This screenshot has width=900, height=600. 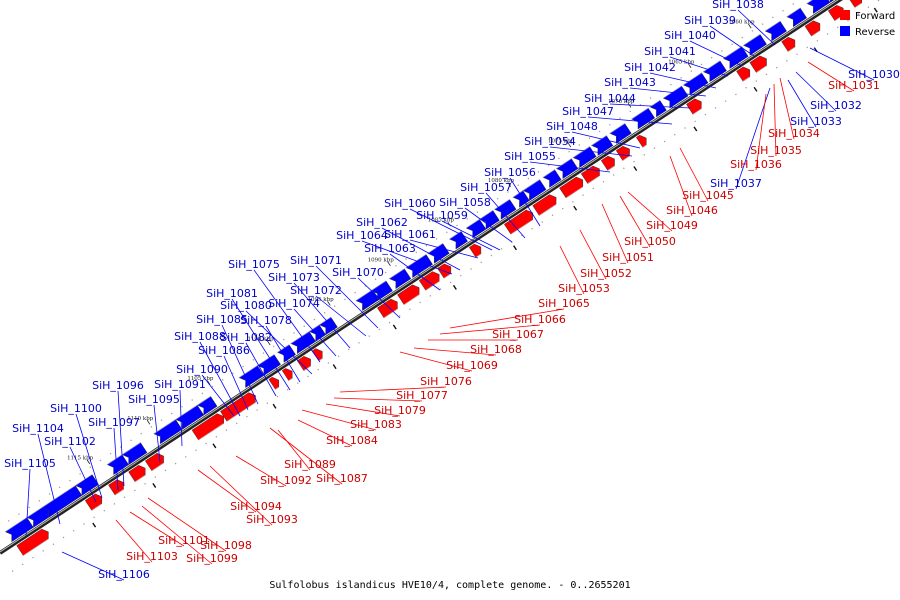 I want to click on forward-gene-label: SiH_1087, so click(x=342, y=478).